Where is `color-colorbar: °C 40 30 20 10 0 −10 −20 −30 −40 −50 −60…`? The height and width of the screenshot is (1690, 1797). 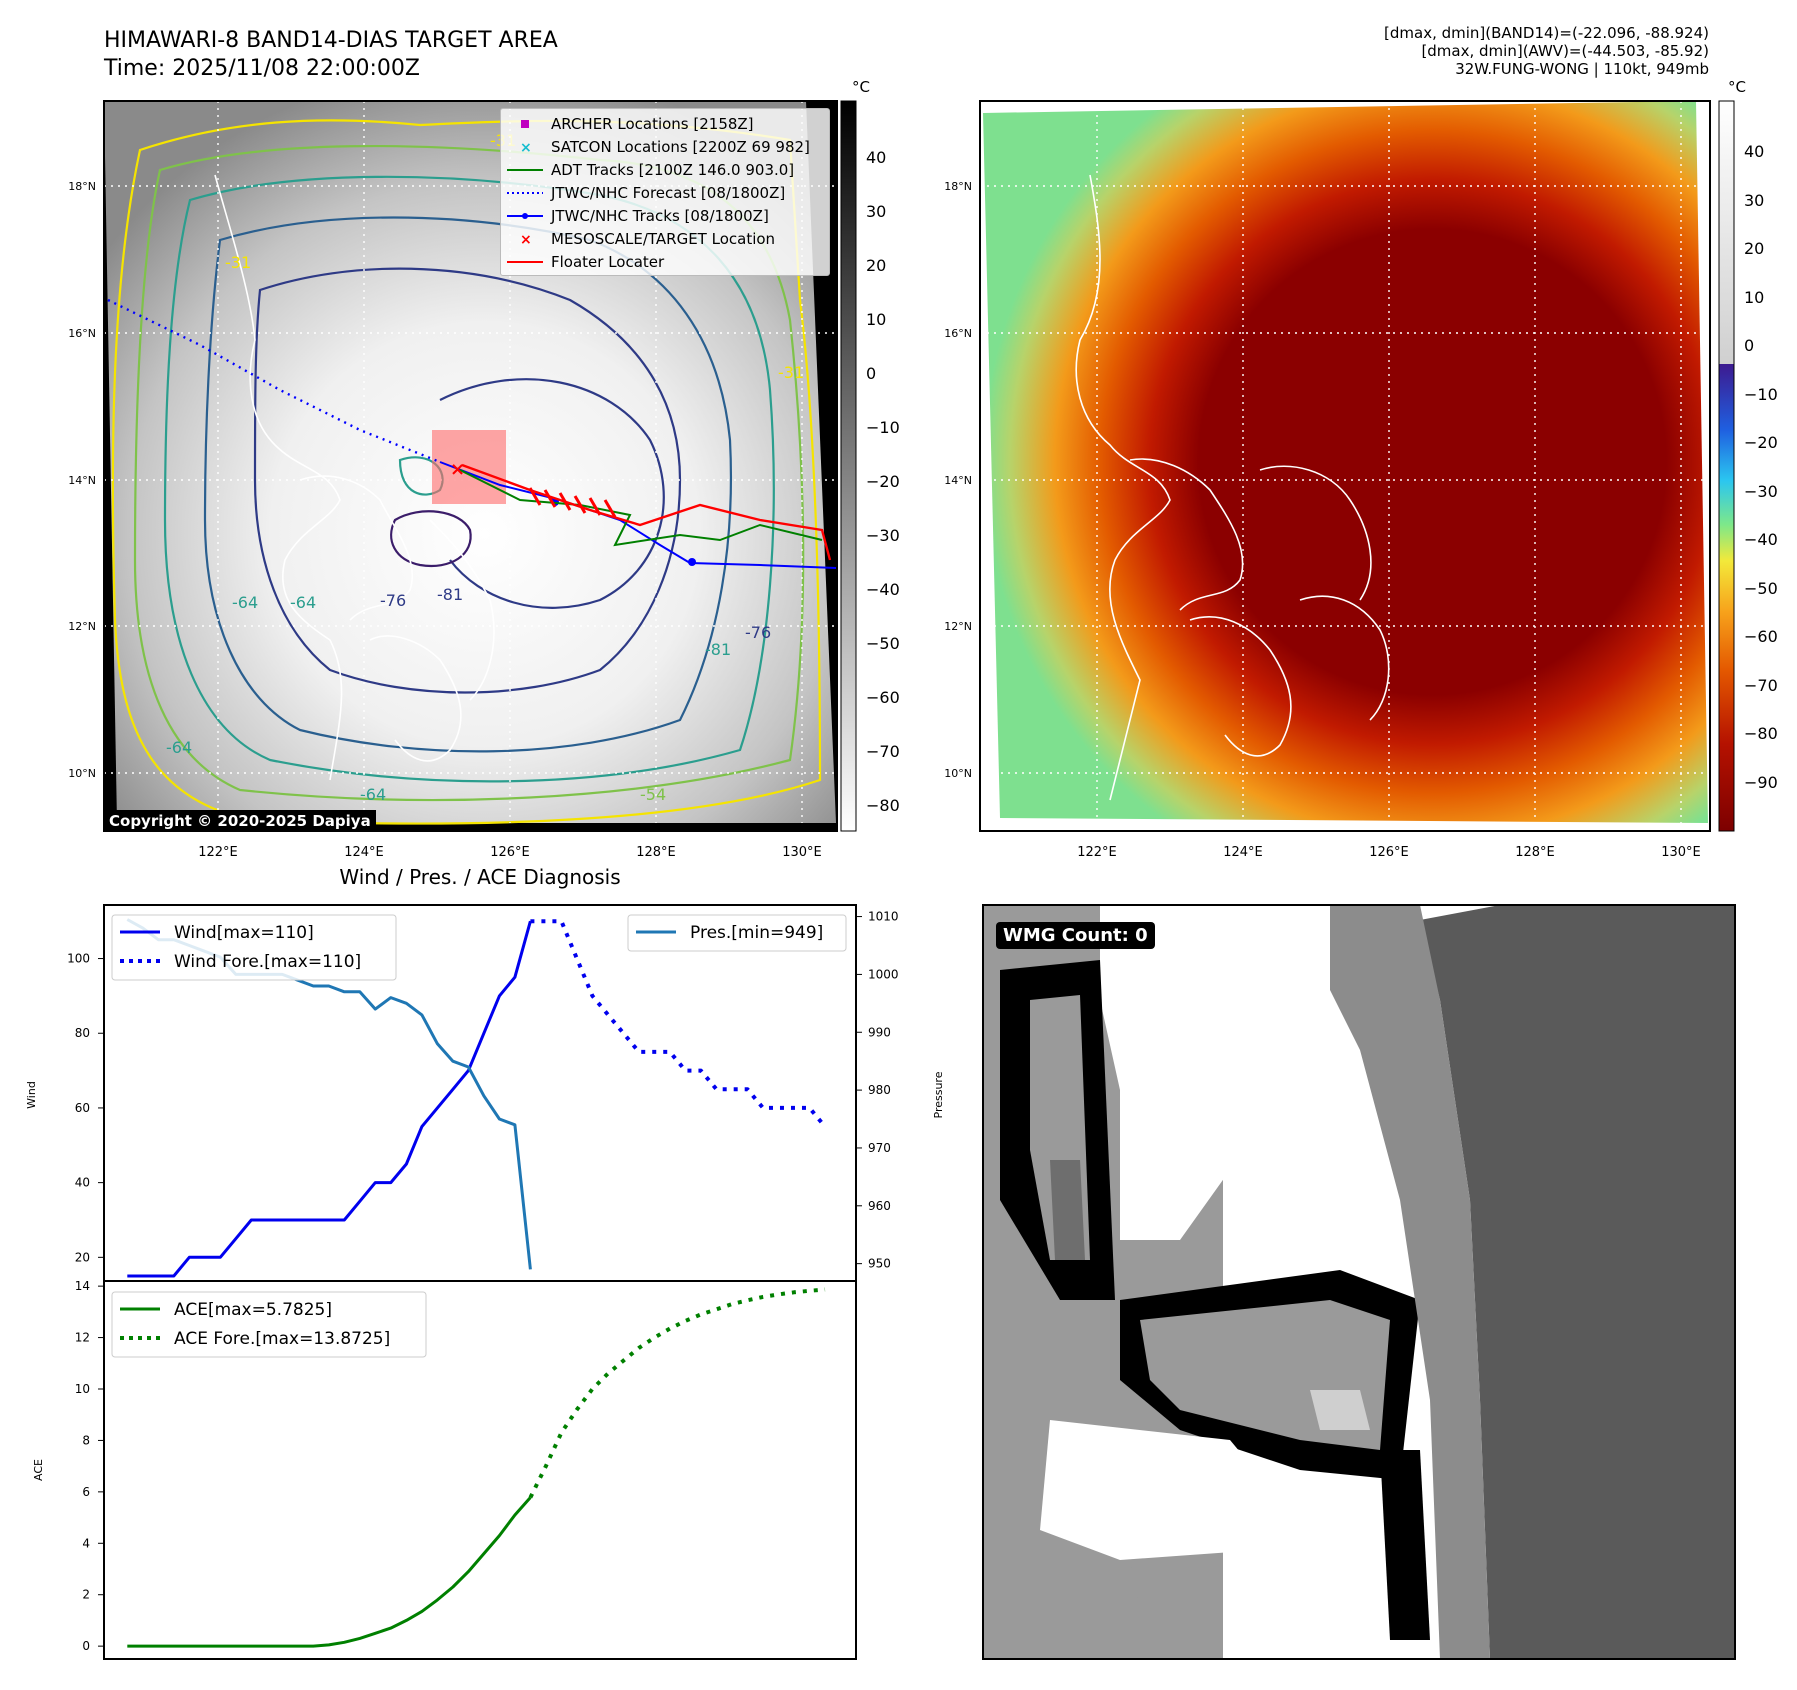
color-colorbar: °C 40 30 20 10 0 −10 −20 −30 −40 −50 −60… is located at coordinates (1748, 455).